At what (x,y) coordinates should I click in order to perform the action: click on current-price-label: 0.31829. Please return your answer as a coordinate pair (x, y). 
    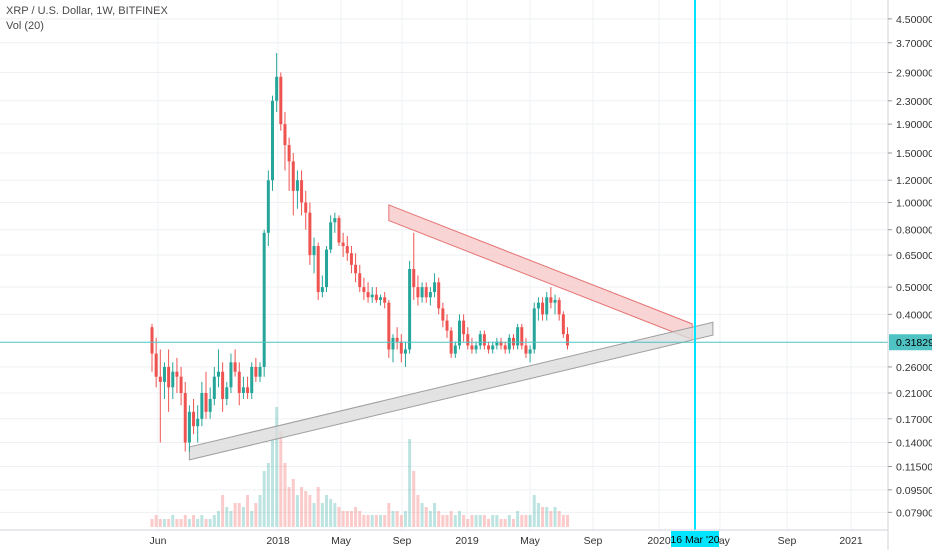
    Looking at the image, I should click on (914, 343).